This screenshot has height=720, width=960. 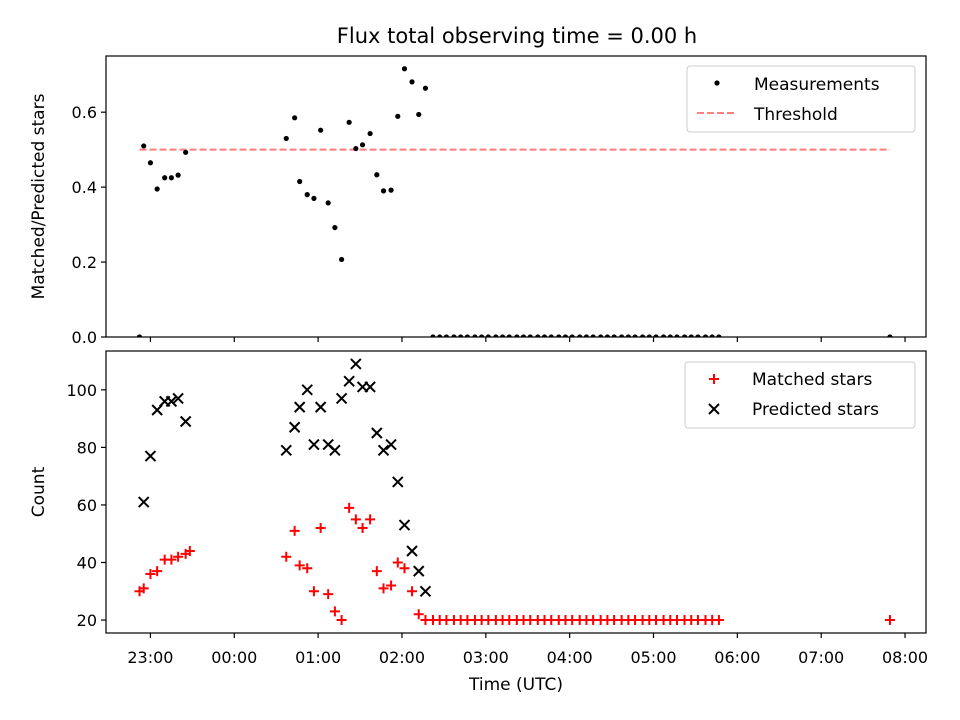 What do you see at coordinates (570, 657) in the screenshot?
I see `x-tick-label: 04:00` at bounding box center [570, 657].